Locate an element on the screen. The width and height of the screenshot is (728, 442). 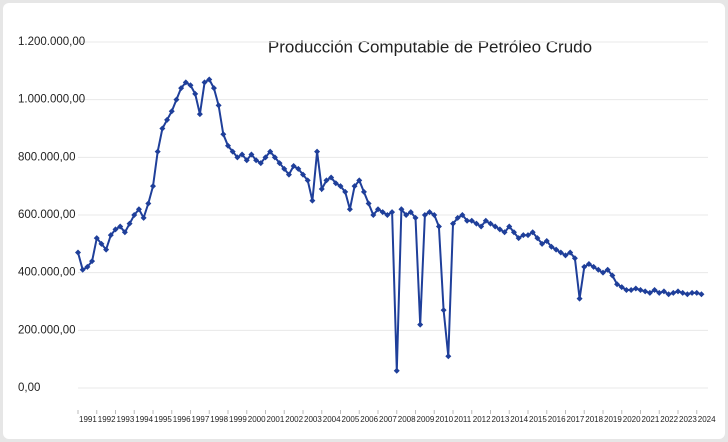
x-tick-label: 1996 is located at coordinates (182, 419).